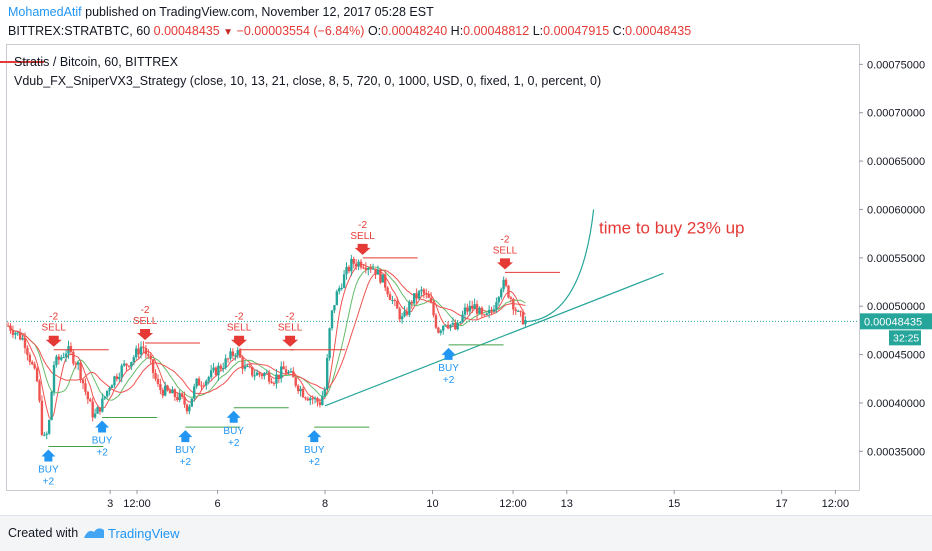  I want to click on y-tick-label: 0.00065000, so click(896, 162).